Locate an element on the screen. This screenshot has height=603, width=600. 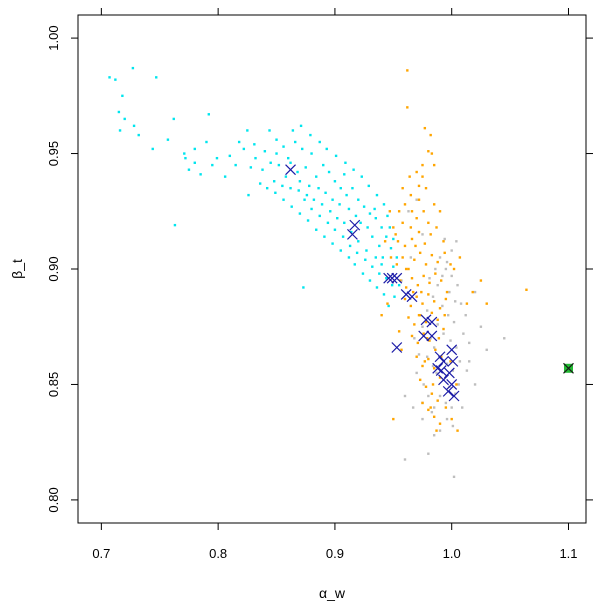
x-tick-label: 0.9 is located at coordinates (335, 553).